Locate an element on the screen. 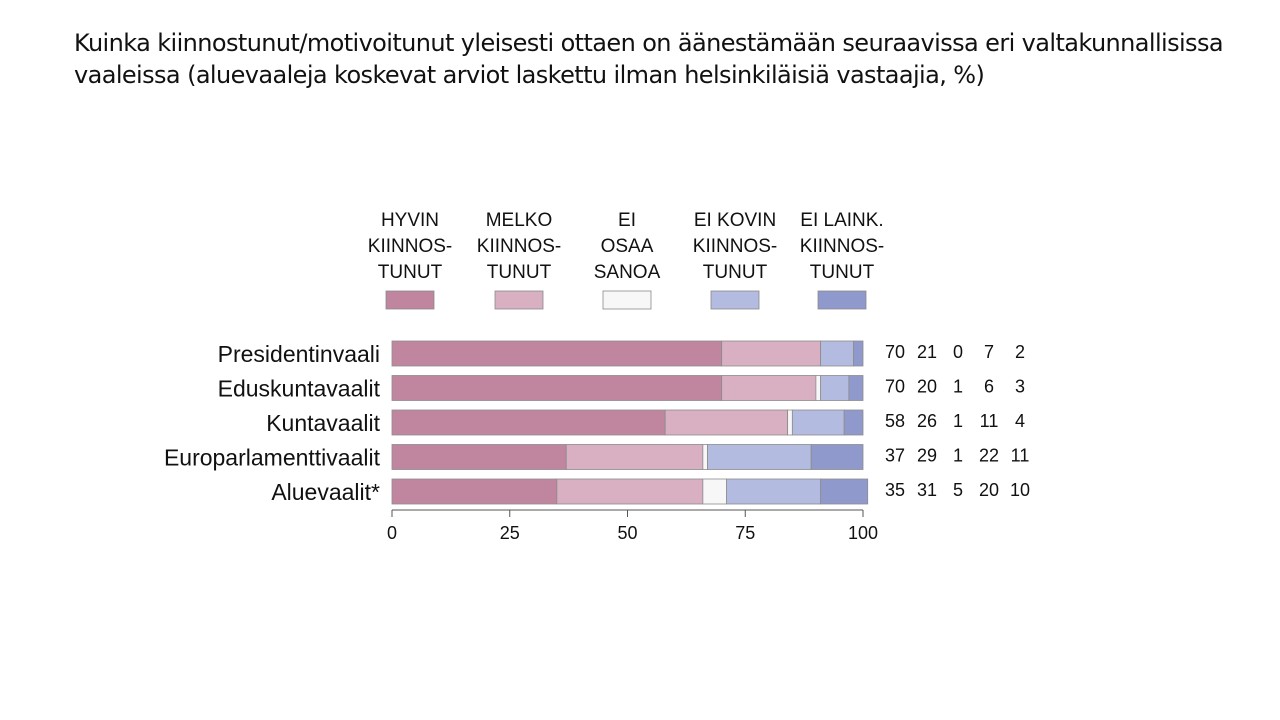 This screenshot has height=720, width=1280. value-label: 31 is located at coordinates (927, 490).